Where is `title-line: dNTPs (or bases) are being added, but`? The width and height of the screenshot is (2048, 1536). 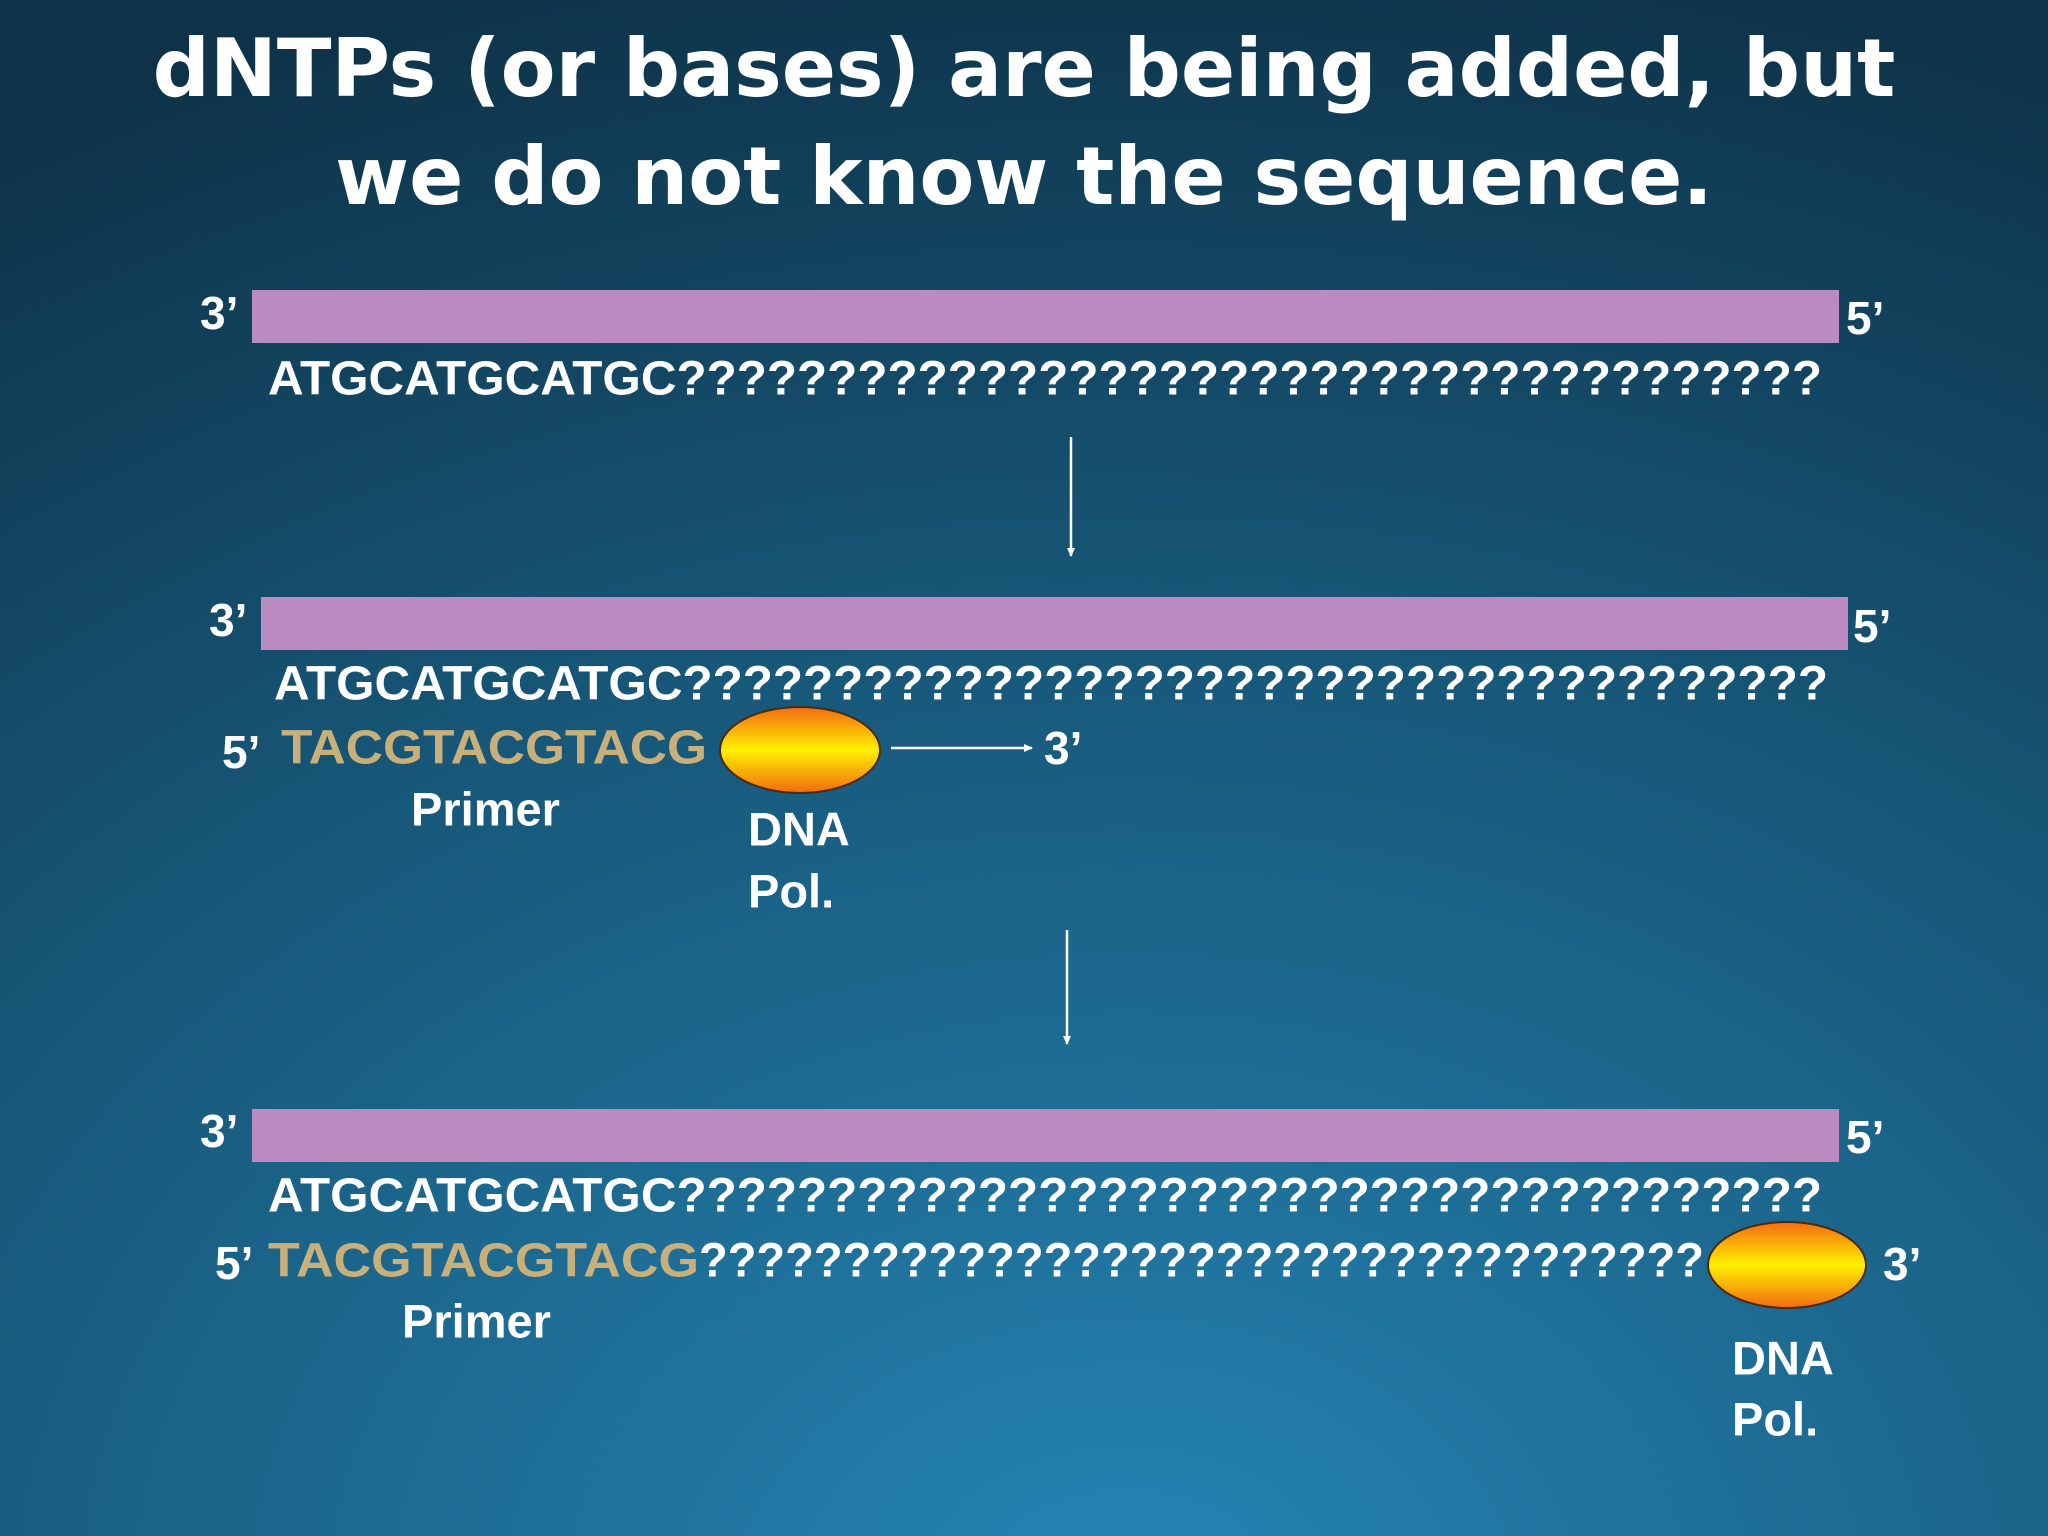 title-line: dNTPs (or bases) are being added, but is located at coordinates (1024, 68).